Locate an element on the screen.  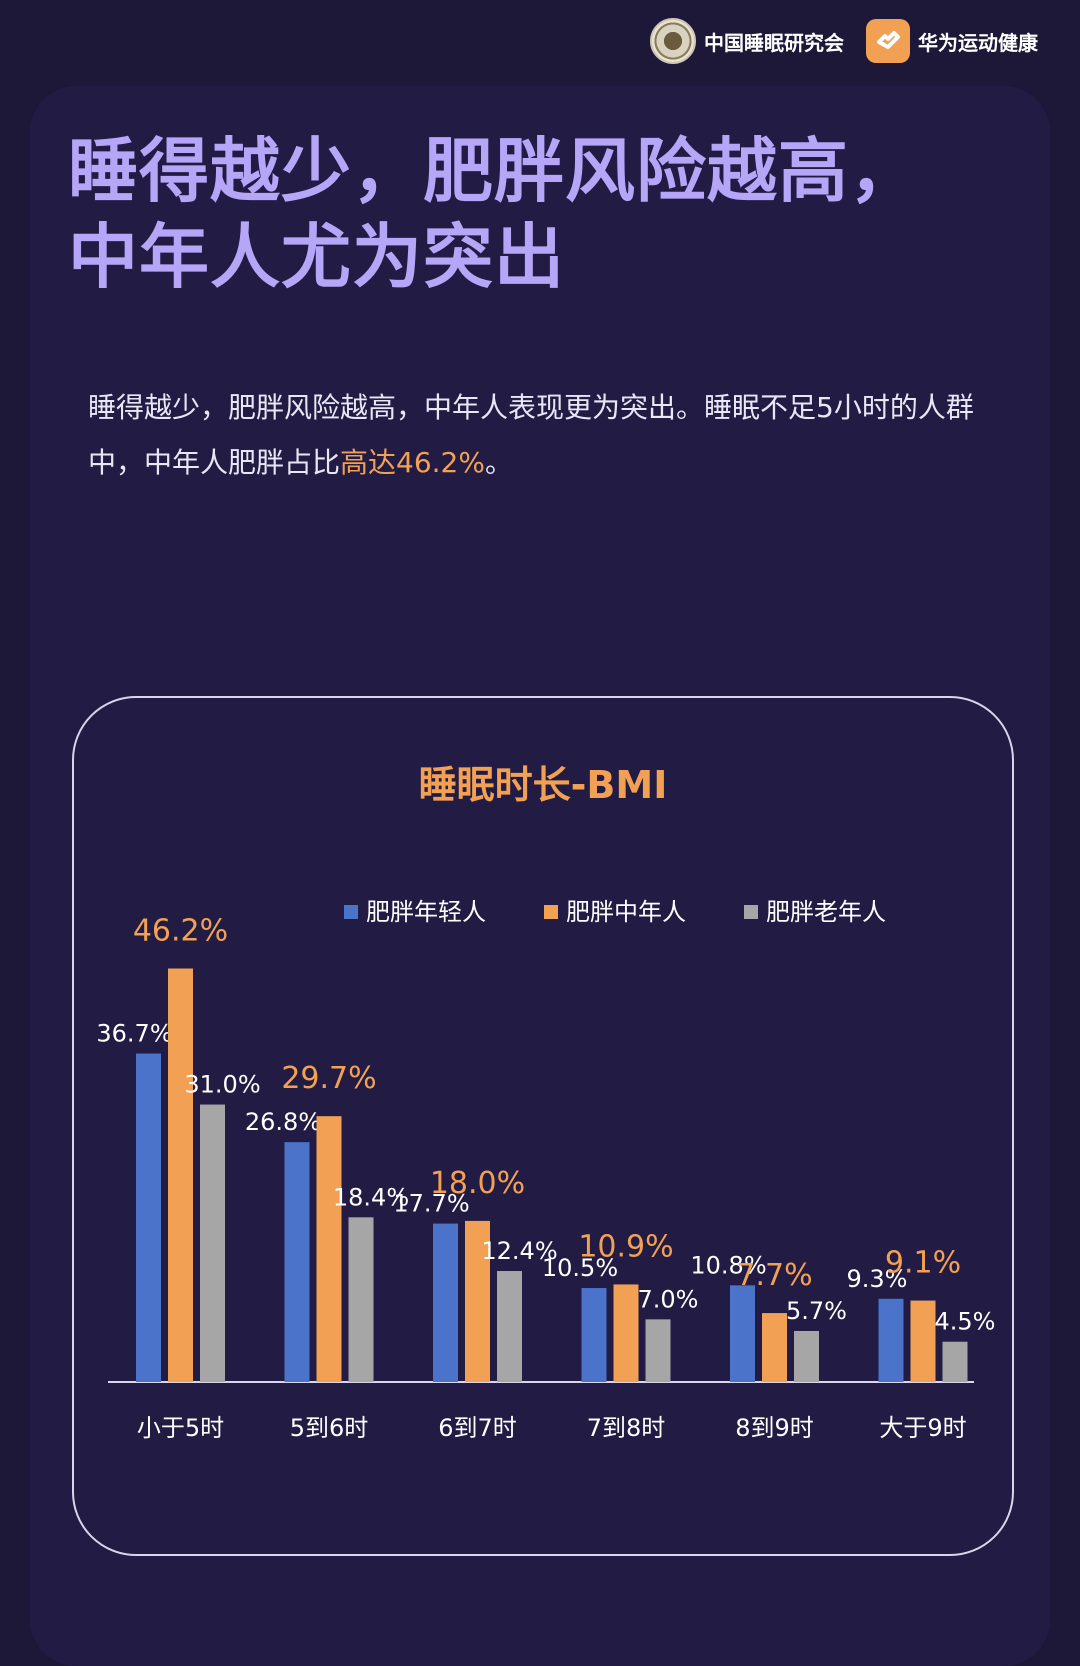
x-tick-label-3: 7到8时 is located at coordinates (626, 1428).